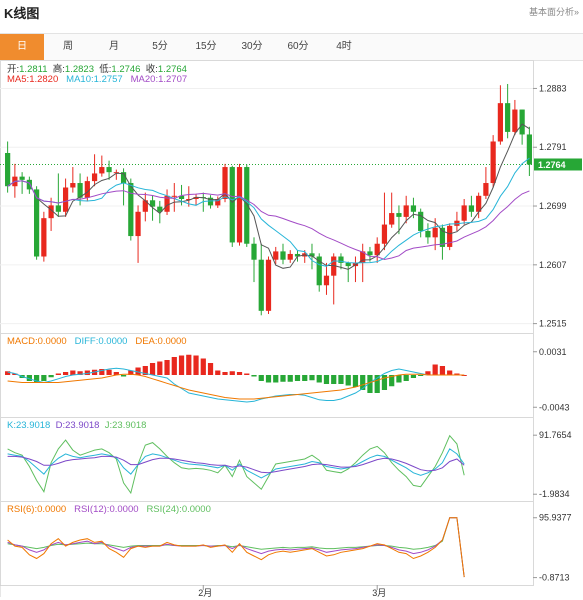 The image size is (583, 600). I want to click on price-tick-label: 1.2607, so click(553, 265).